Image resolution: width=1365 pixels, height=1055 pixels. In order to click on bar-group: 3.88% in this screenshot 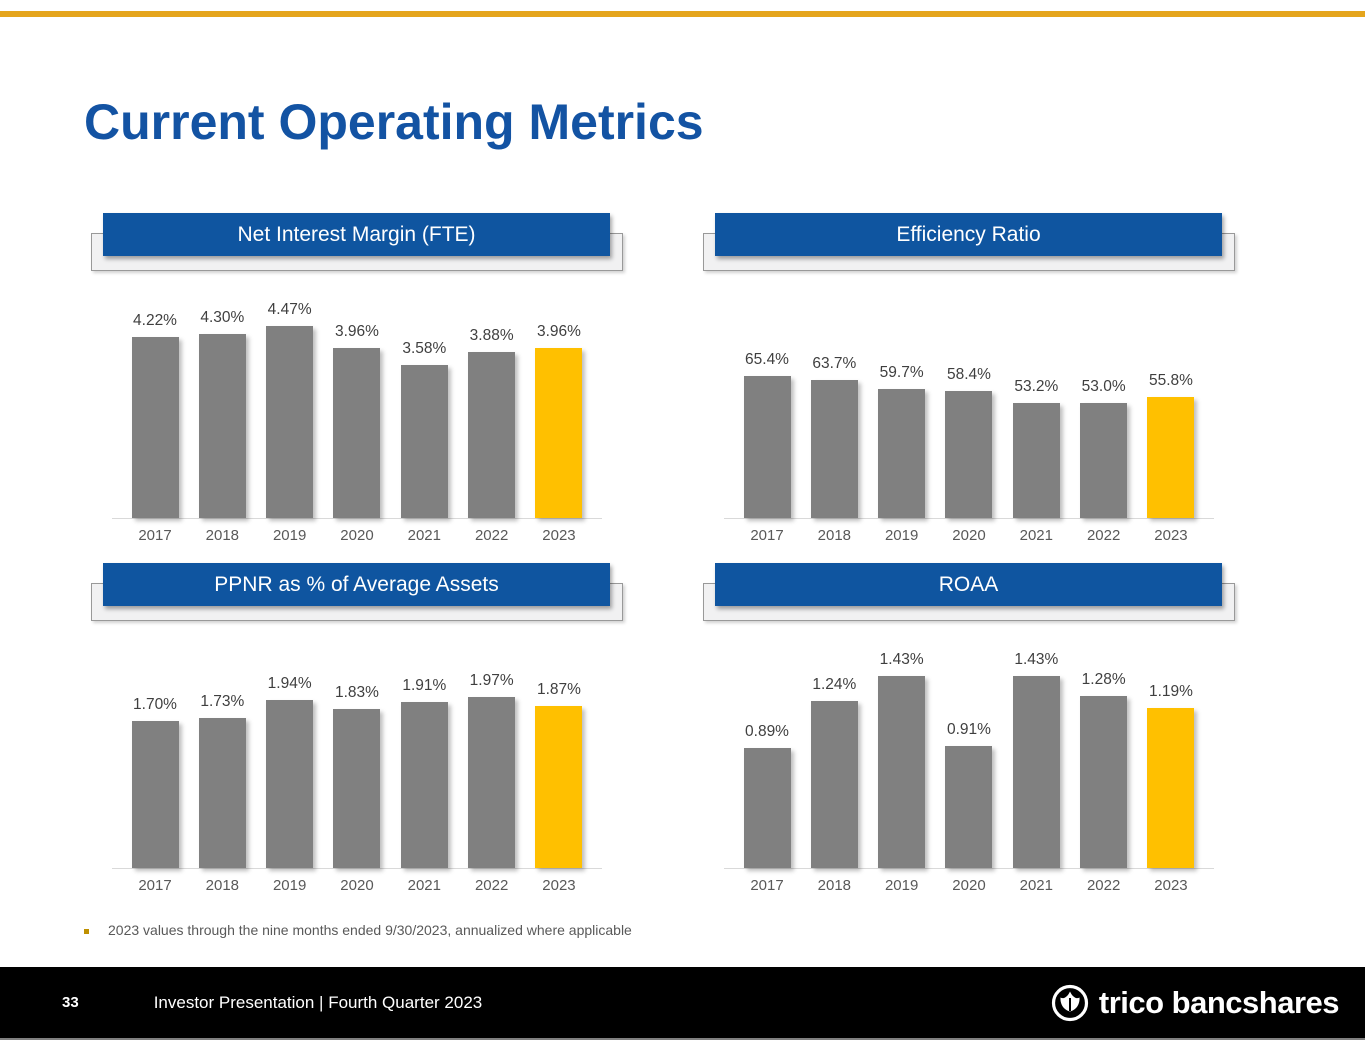, I will do `click(492, 422)`.